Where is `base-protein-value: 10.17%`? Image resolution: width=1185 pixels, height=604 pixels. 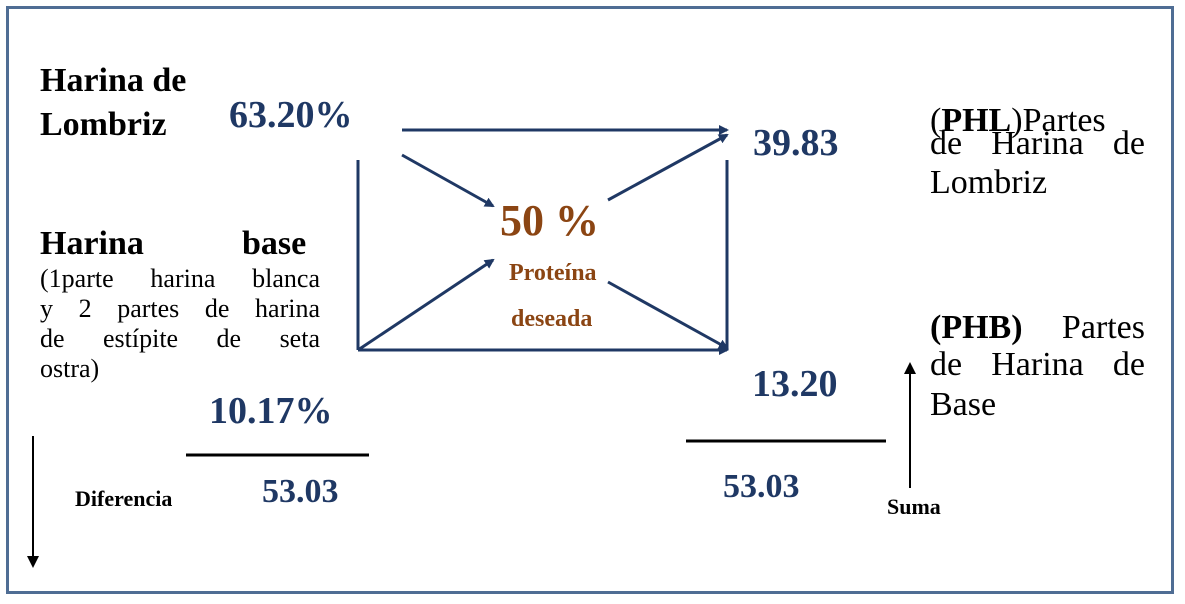
base-protein-value: 10.17% is located at coordinates (271, 411).